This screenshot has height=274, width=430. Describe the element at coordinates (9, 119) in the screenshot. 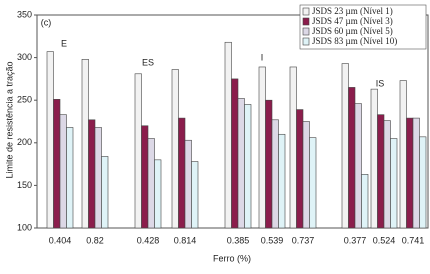

I see `y-axis-title: Limite de resistência a tração` at that location.